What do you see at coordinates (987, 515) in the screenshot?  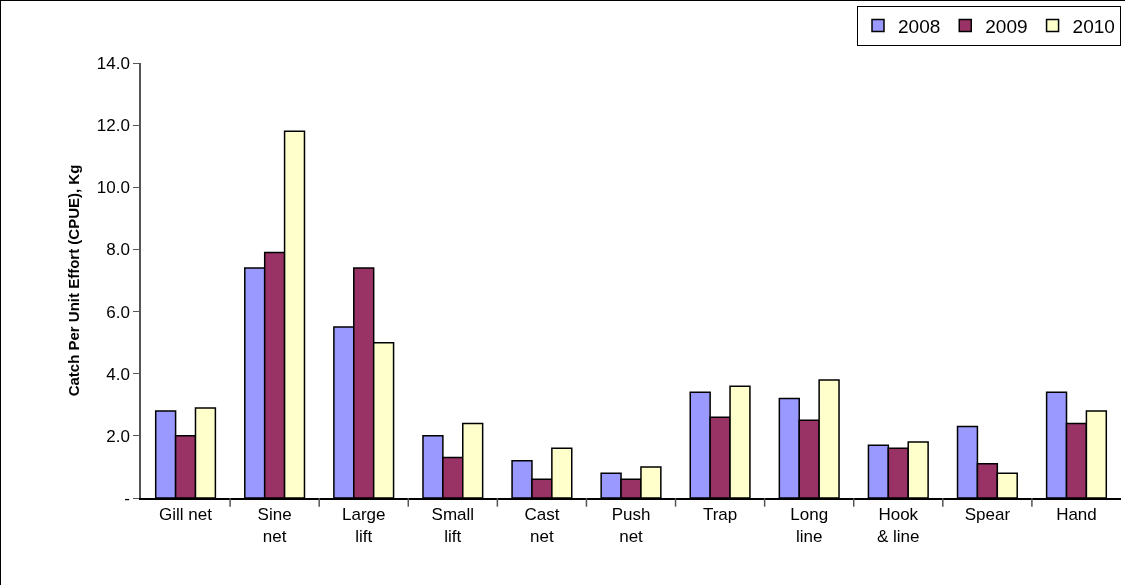 I see `x-tick-label: Spear` at bounding box center [987, 515].